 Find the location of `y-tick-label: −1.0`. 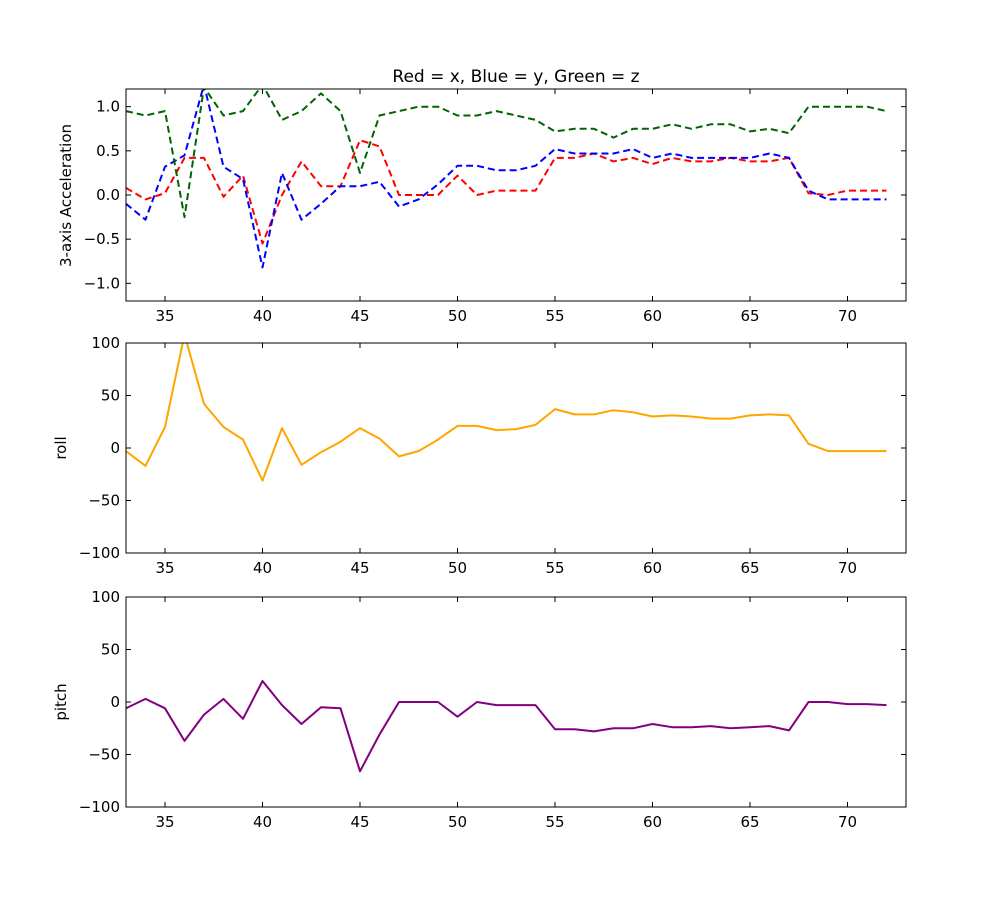

y-tick-label: −1.0 is located at coordinates (102, 283).